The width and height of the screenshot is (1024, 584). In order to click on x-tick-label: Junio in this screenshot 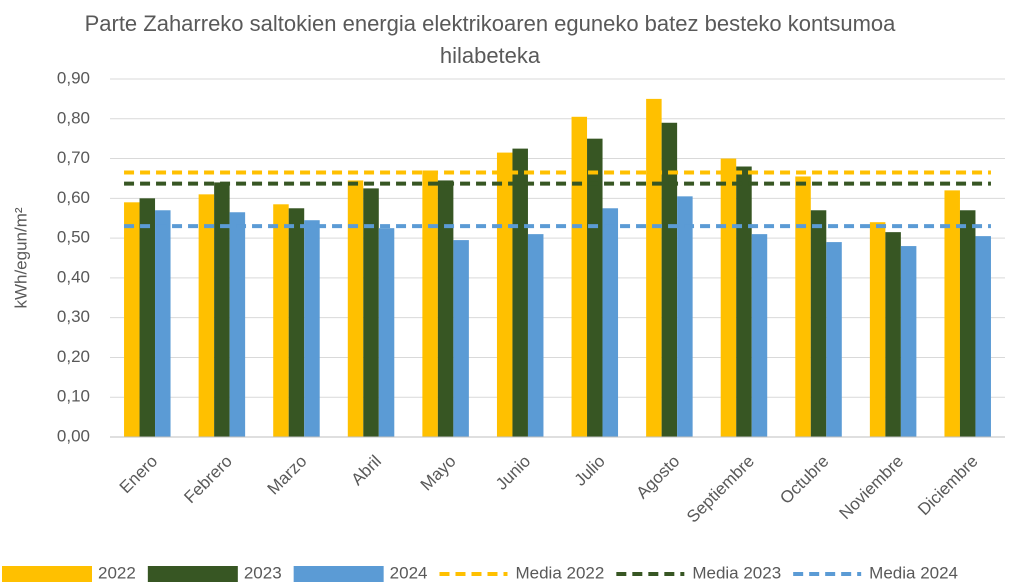, I will do `click(513, 473)`.